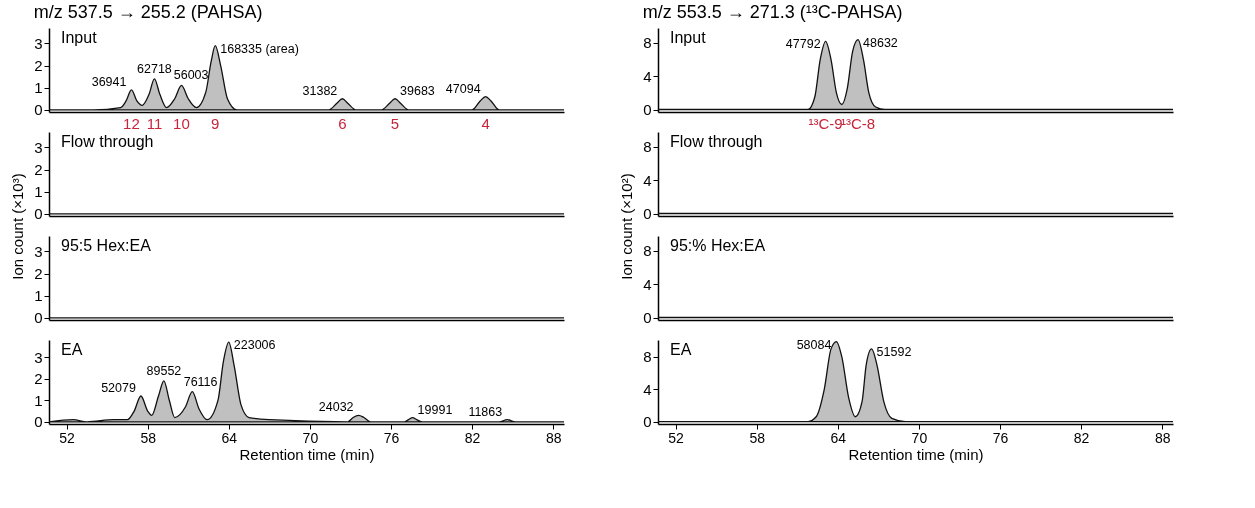 This screenshot has height=508, width=1255. I want to click on text: 5, so click(395, 123).